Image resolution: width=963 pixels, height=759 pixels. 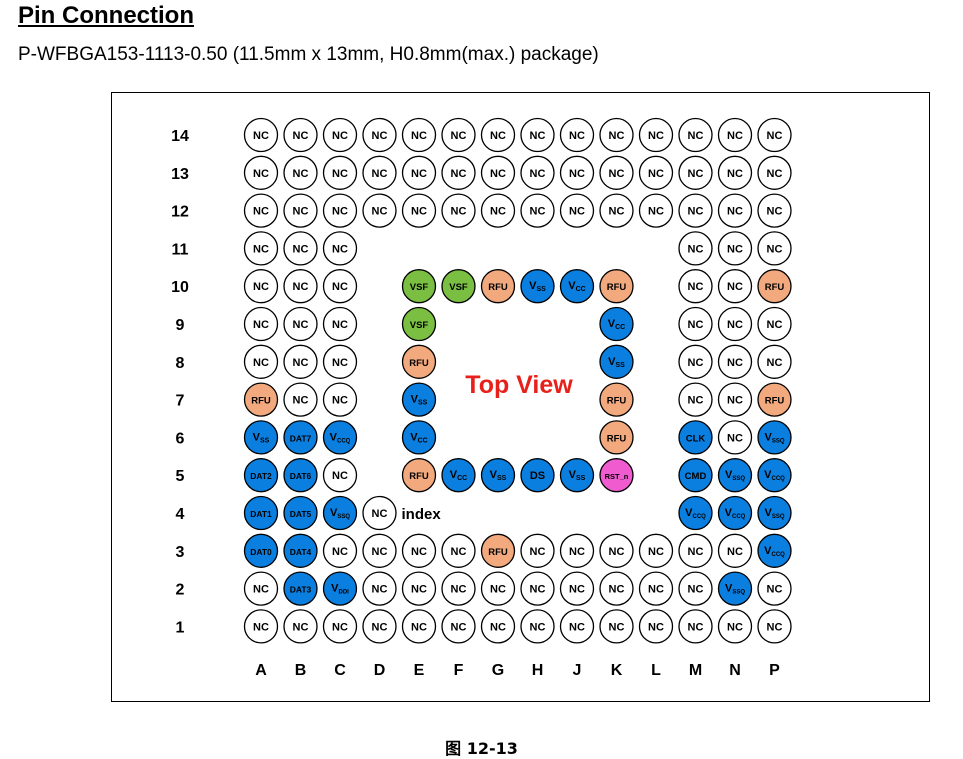 I want to click on pin-G10: RFU, so click(x=498, y=286).